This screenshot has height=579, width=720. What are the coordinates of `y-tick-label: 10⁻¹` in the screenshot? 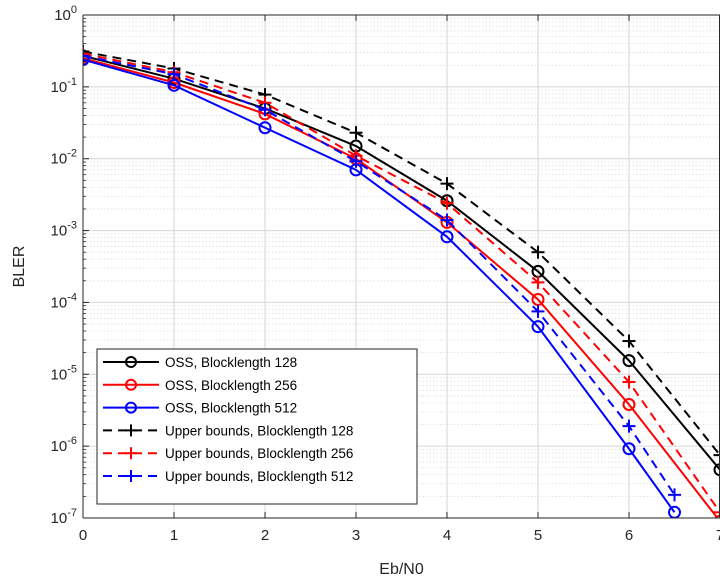 It's located at (64, 86).